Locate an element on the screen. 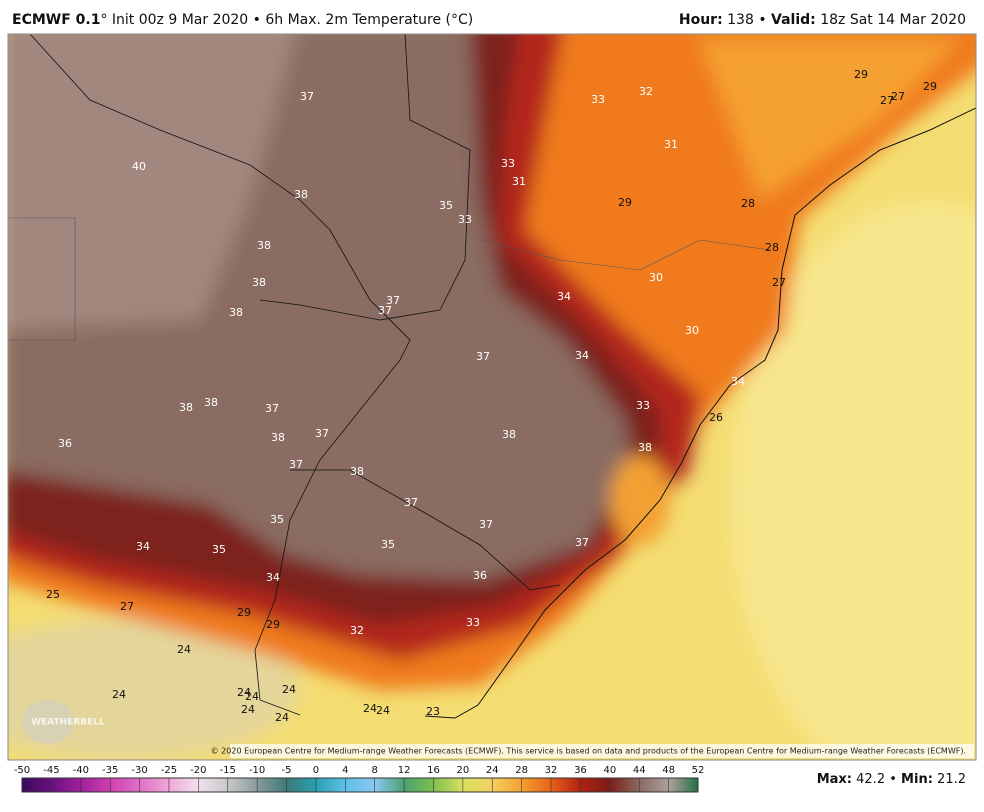 The height and width of the screenshot is (812, 984). colorbar-tick-label: -45 is located at coordinates (51, 770).